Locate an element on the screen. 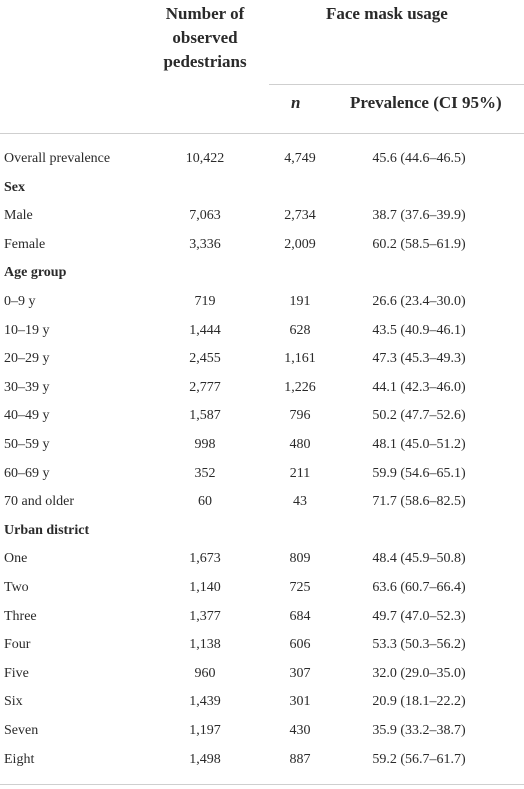  prevalence-value: 63.6 (60.7–66.4) is located at coordinates (419, 587).